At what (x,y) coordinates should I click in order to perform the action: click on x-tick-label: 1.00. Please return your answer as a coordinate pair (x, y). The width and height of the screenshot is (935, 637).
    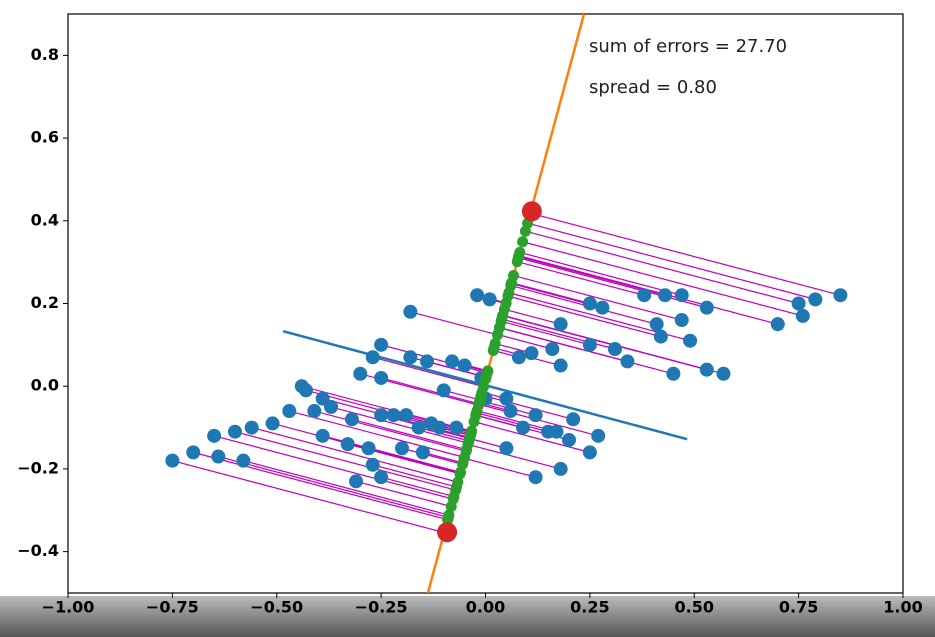
    Looking at the image, I should click on (902, 607).